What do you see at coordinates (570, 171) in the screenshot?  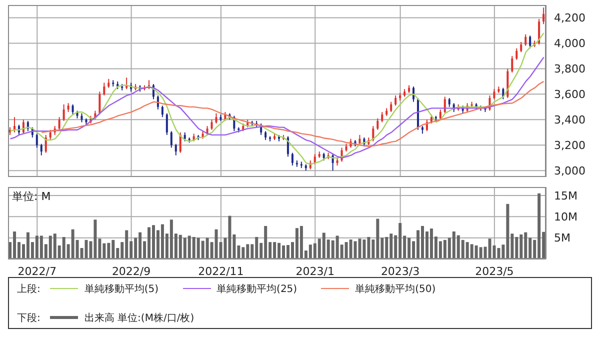 I see `y-tick-label: 3,000` at bounding box center [570, 171].